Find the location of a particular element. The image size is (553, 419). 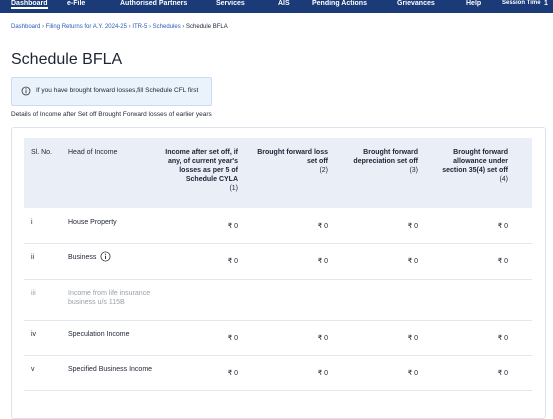

nav-item: Dashboard is located at coordinates (29, 4).